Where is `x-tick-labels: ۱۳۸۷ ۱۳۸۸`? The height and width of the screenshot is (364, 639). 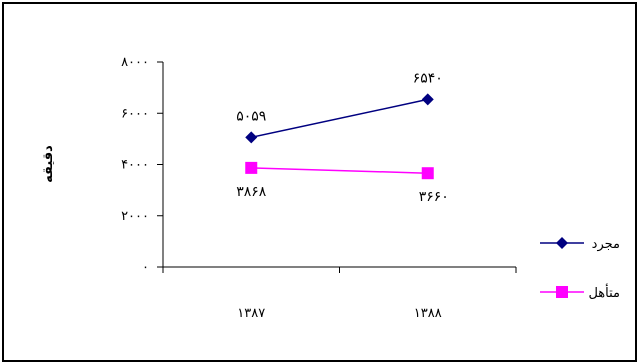 x-tick-labels: ۱۳۸۷ ۱۳۸۸ is located at coordinates (339, 313).